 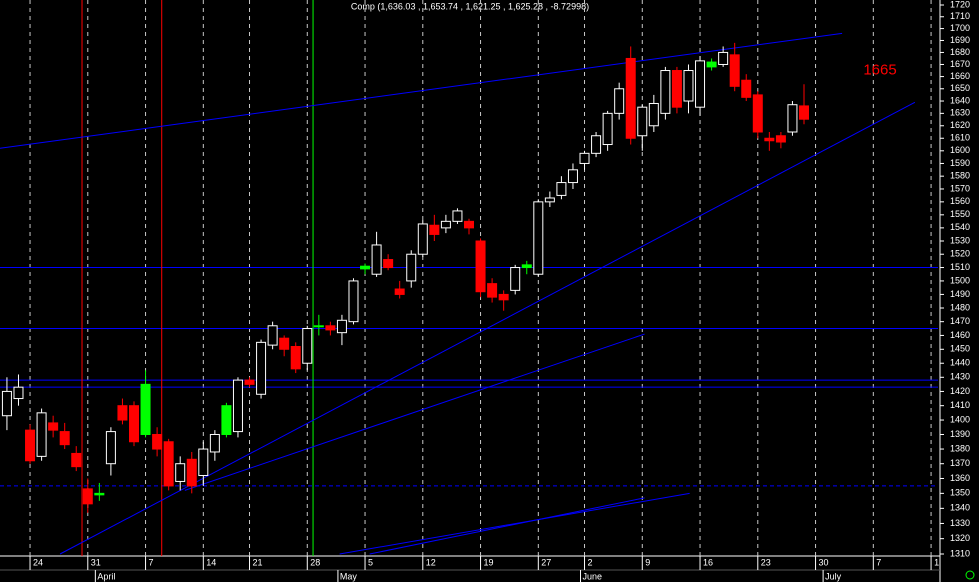 I want to click on y-tick-label: 1710, so click(x=960, y=16).